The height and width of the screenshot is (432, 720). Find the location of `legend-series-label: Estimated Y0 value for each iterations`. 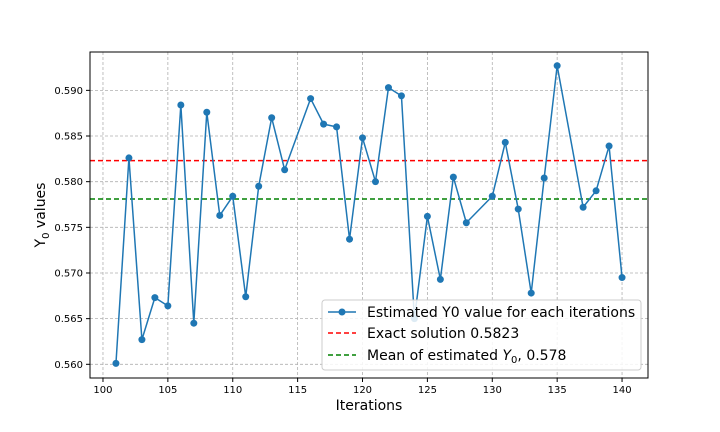

legend-series-label: Estimated Y0 value for each iterations is located at coordinates (501, 313).